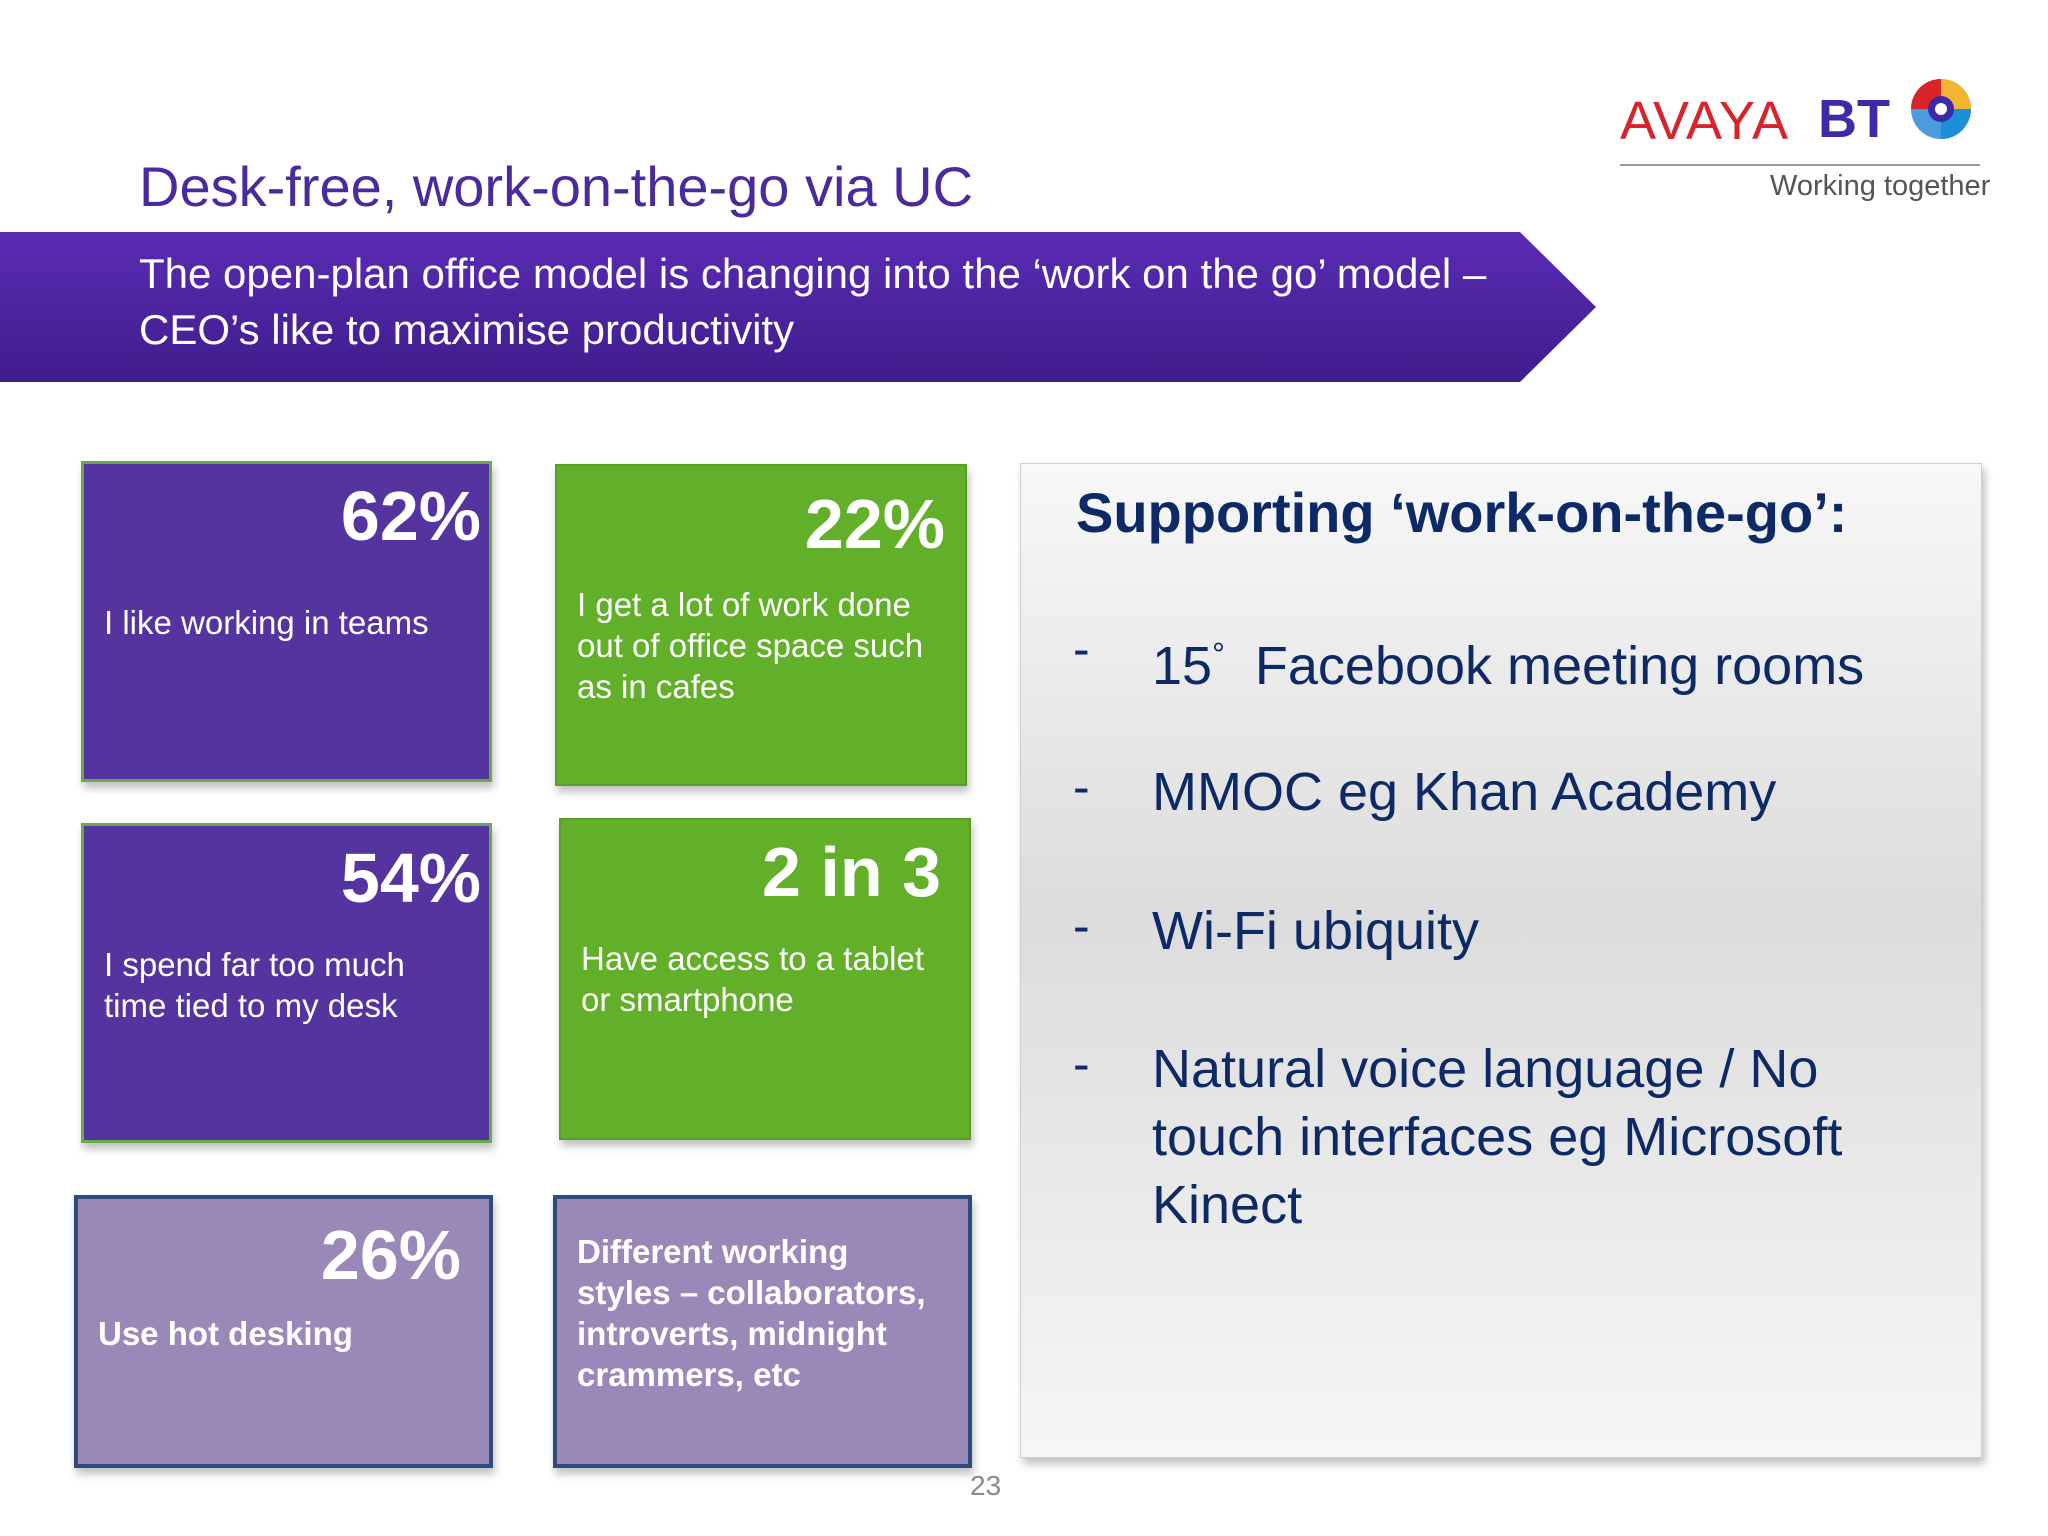 Image resolution: width=2048 pixels, height=1536 pixels. What do you see at coordinates (1705, 121) in the screenshot?
I see `avaya-logo: AVAYA` at bounding box center [1705, 121].